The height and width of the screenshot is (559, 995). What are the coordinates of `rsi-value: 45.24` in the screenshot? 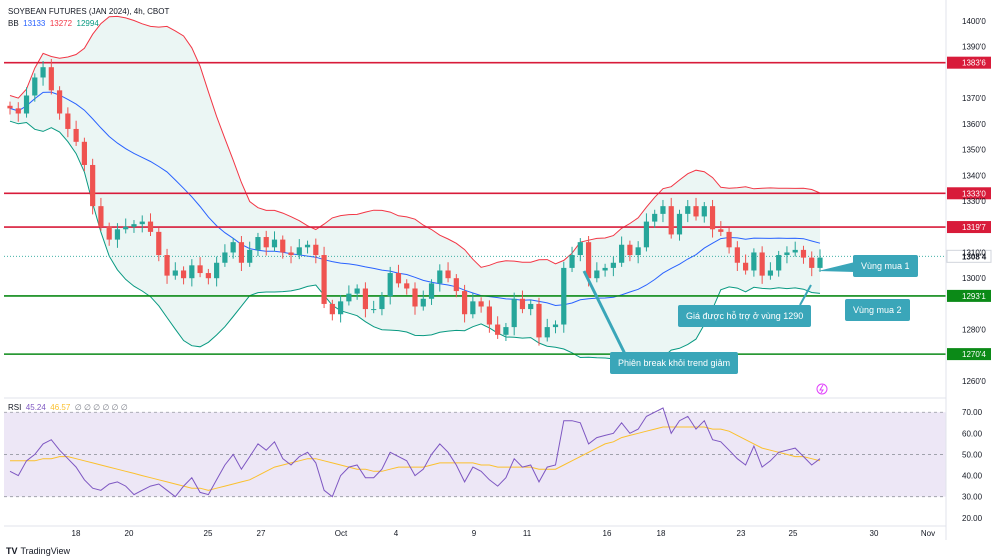 It's located at (35, 407).